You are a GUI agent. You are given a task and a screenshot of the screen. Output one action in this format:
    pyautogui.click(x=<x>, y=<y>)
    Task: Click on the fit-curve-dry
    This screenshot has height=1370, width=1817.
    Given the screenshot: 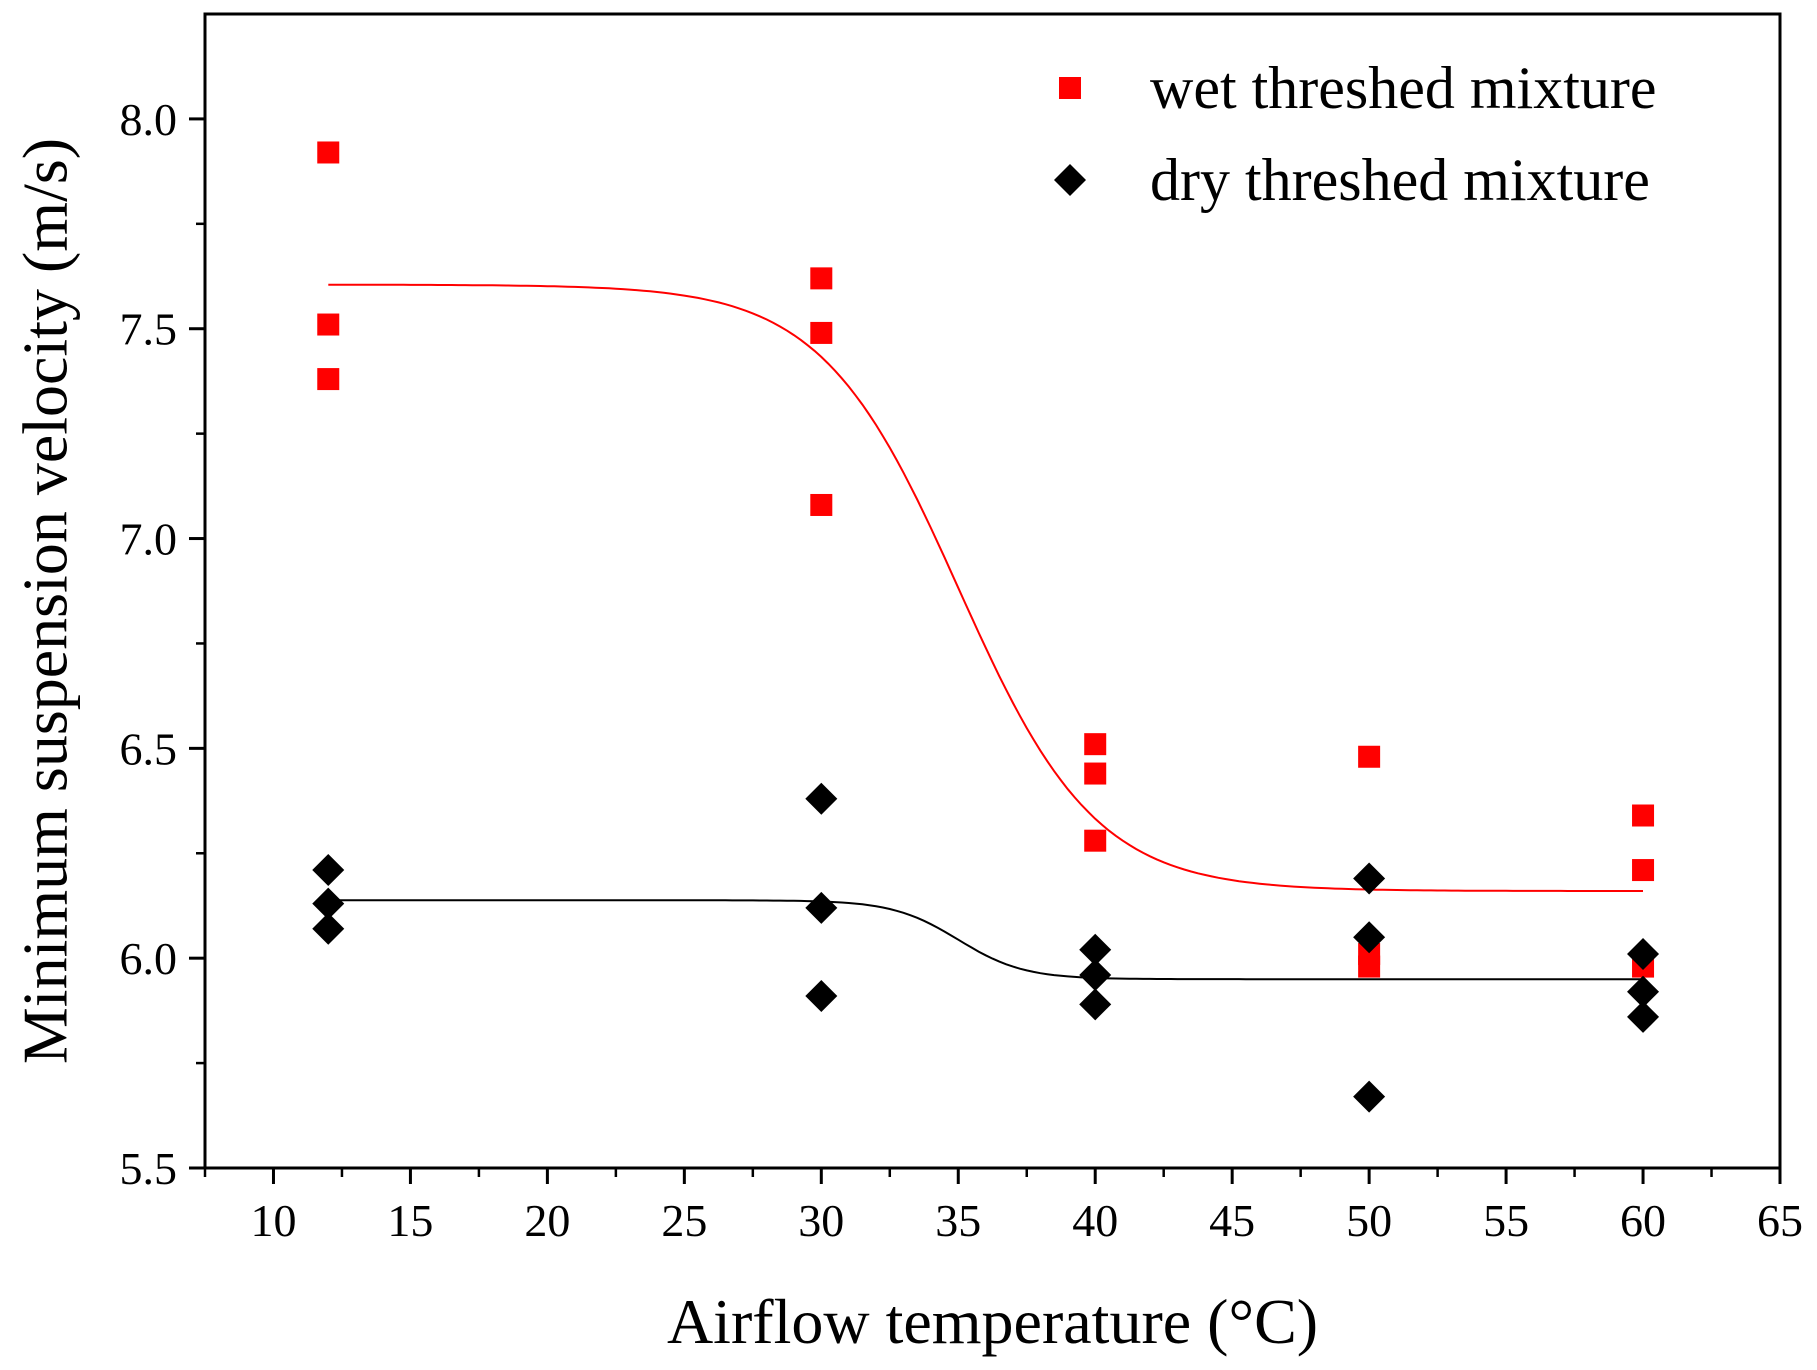 What is the action you would take?
    pyautogui.click(x=985, y=940)
    